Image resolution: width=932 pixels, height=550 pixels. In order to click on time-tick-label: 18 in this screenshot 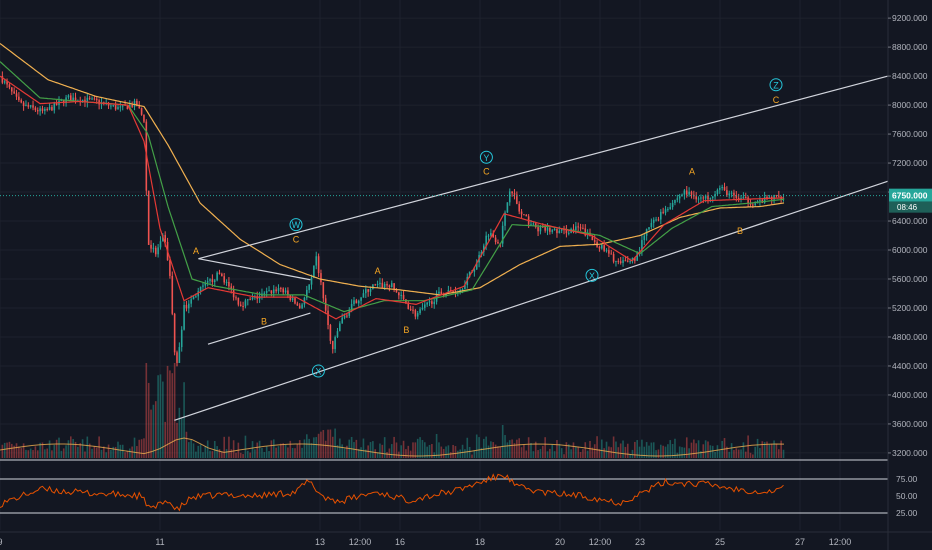, I will do `click(480, 542)`.